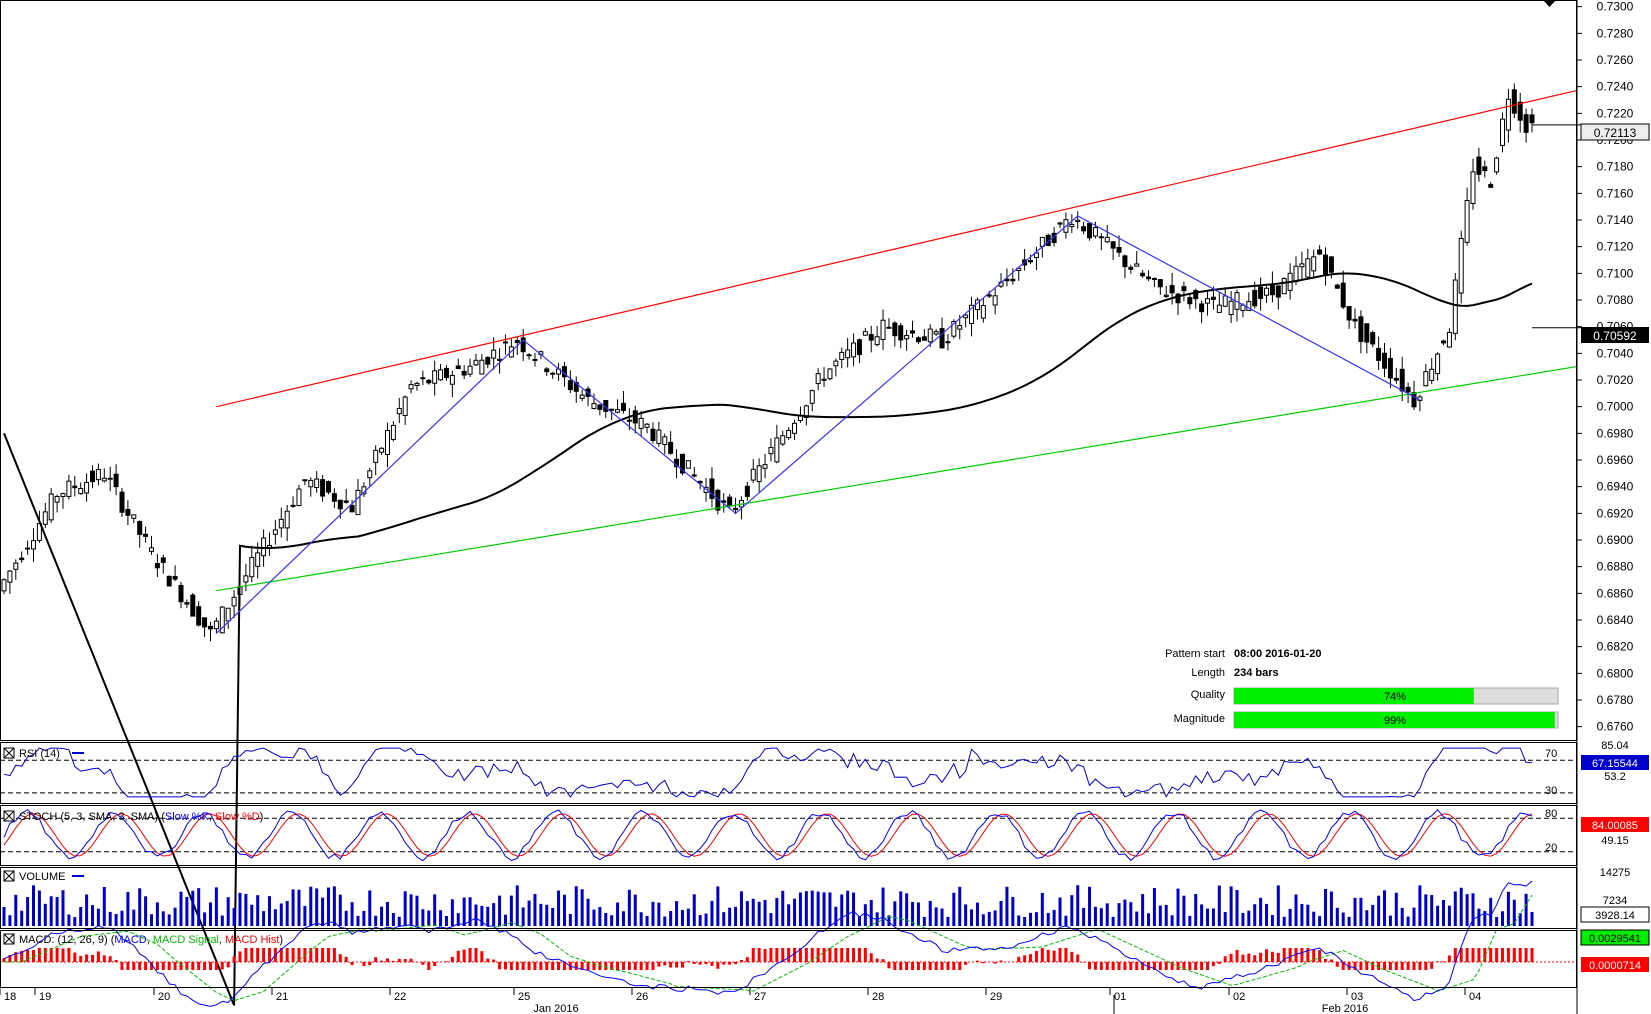 The image size is (1651, 1014). I want to click on length-value: 234 bars, so click(1256, 673).